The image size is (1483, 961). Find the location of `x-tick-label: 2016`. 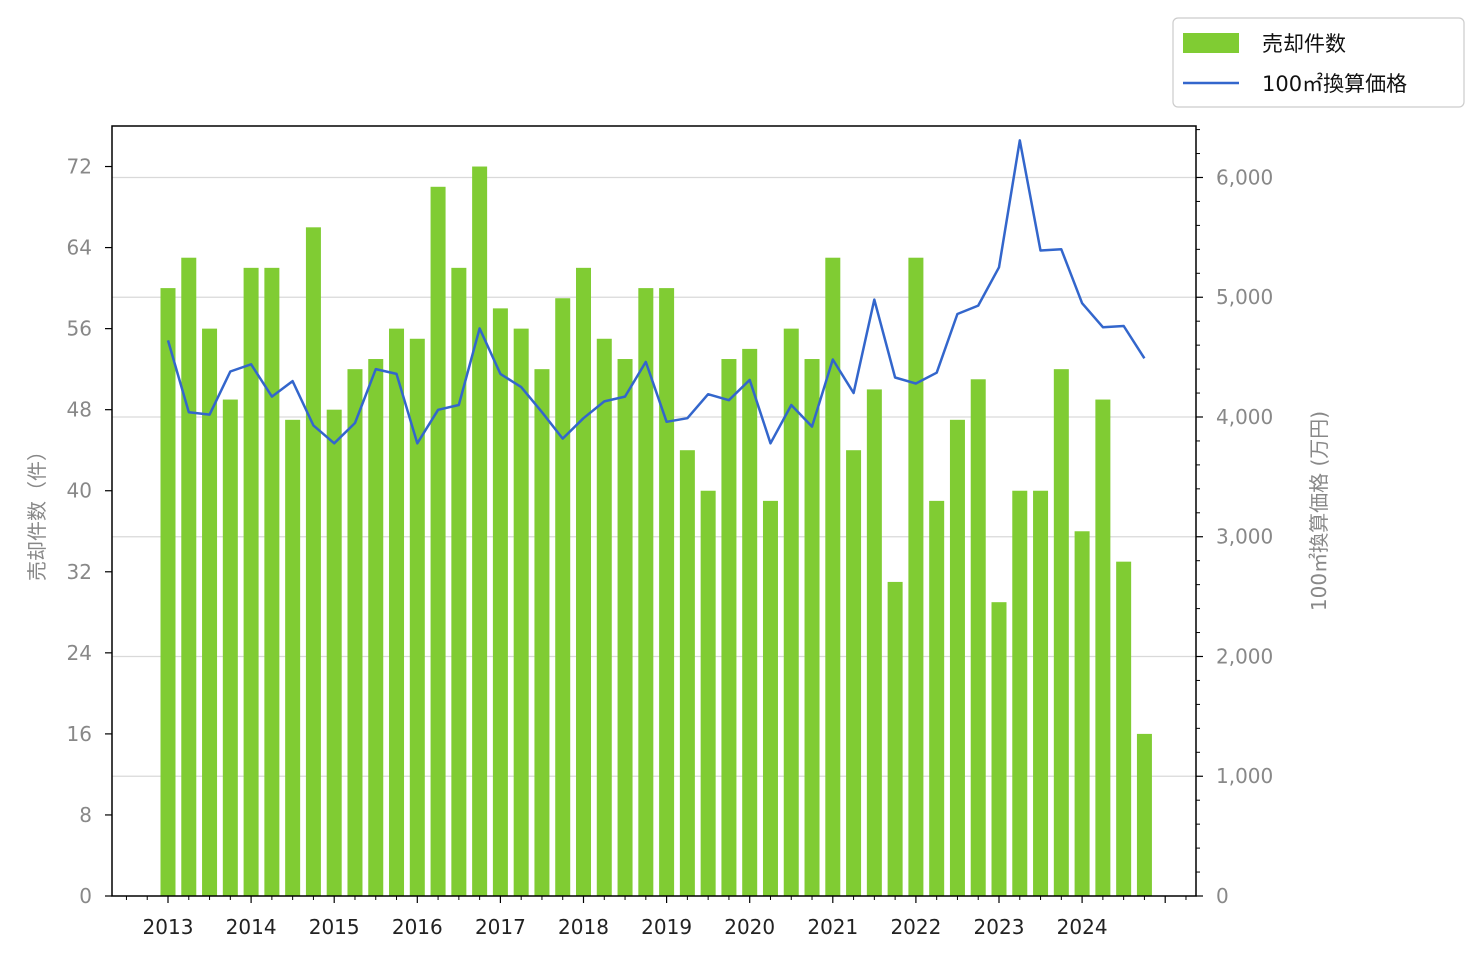

x-tick-label: 2016 is located at coordinates (417, 927).